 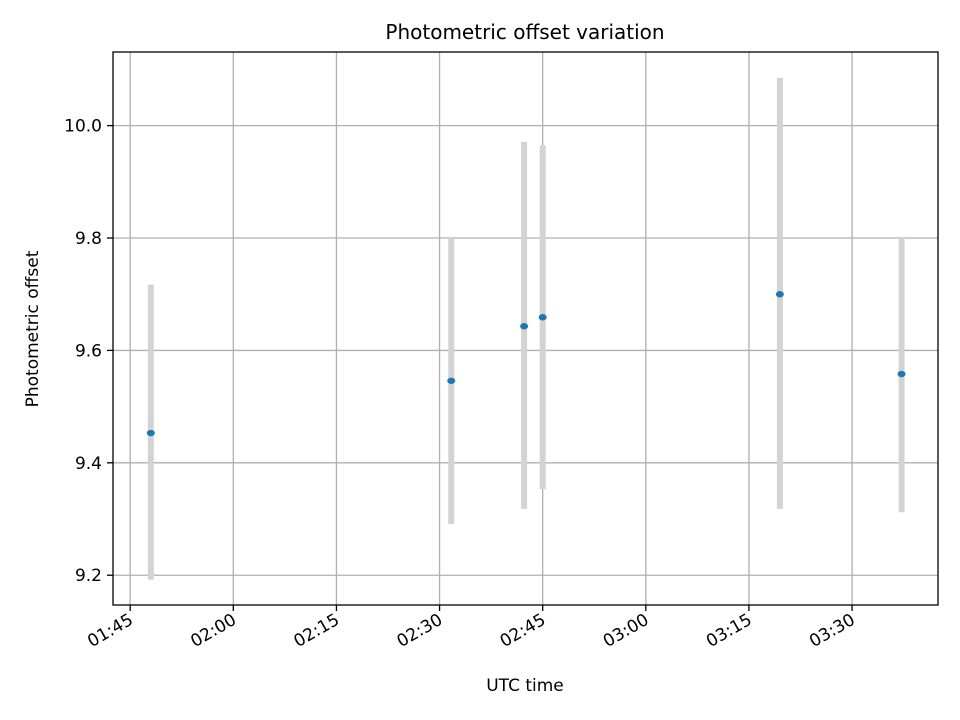 What do you see at coordinates (523, 631) in the screenshot?
I see `x-tick-label: 02:45` at bounding box center [523, 631].